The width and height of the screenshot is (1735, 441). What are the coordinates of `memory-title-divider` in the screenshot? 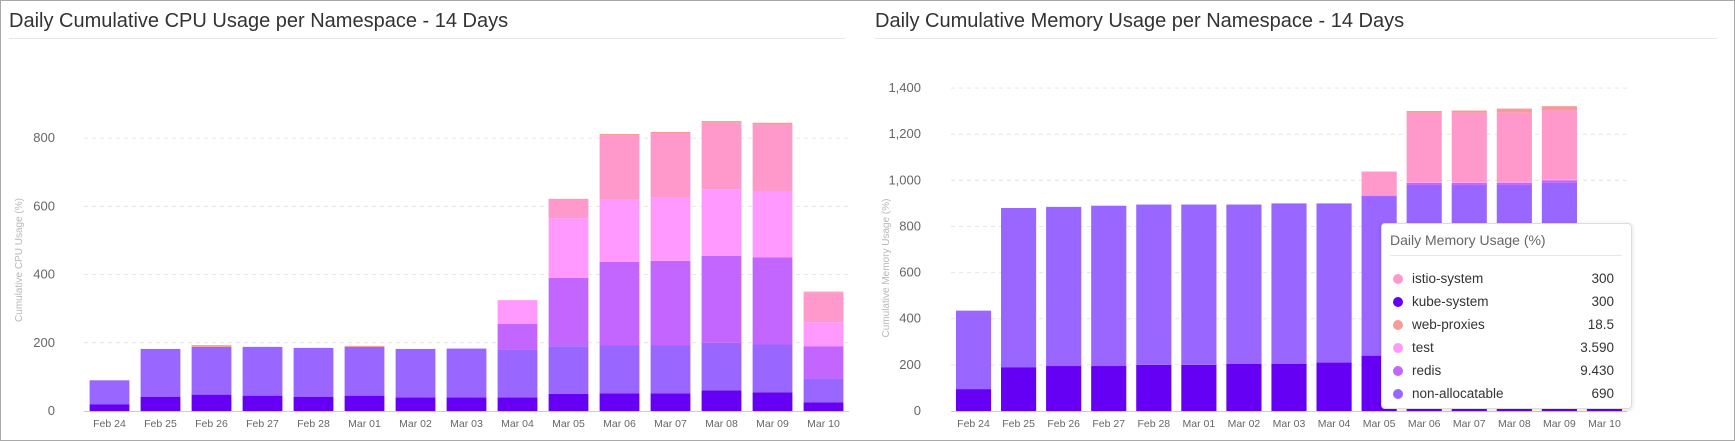 It's located at (1296, 38).